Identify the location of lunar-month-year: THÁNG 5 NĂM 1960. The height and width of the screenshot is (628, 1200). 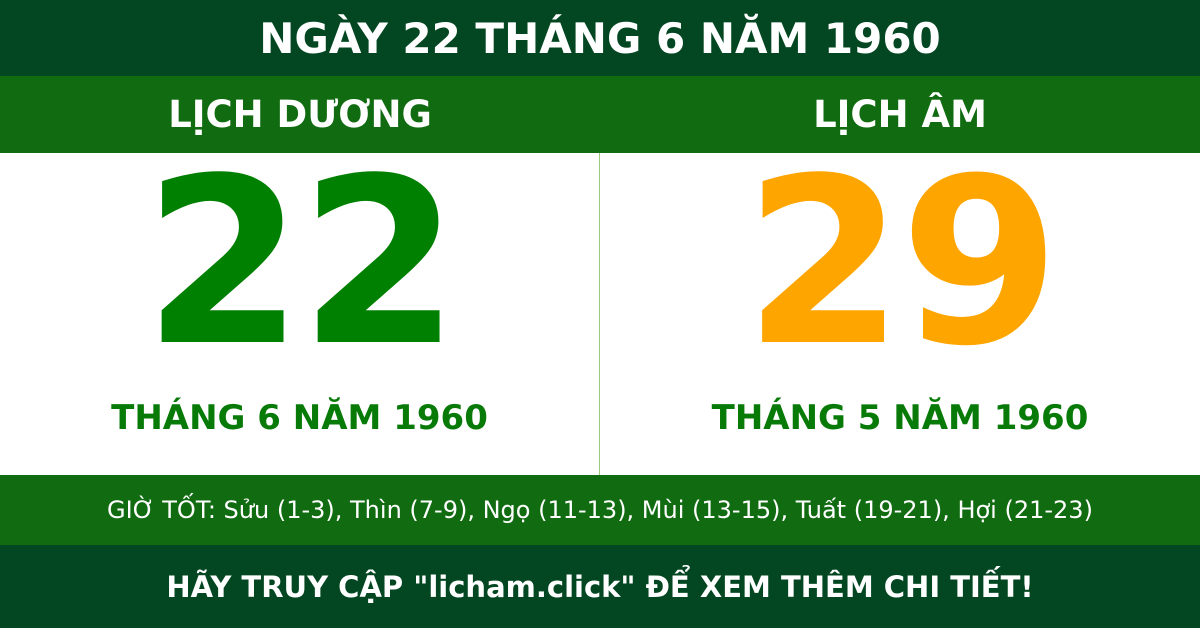
(900, 418).